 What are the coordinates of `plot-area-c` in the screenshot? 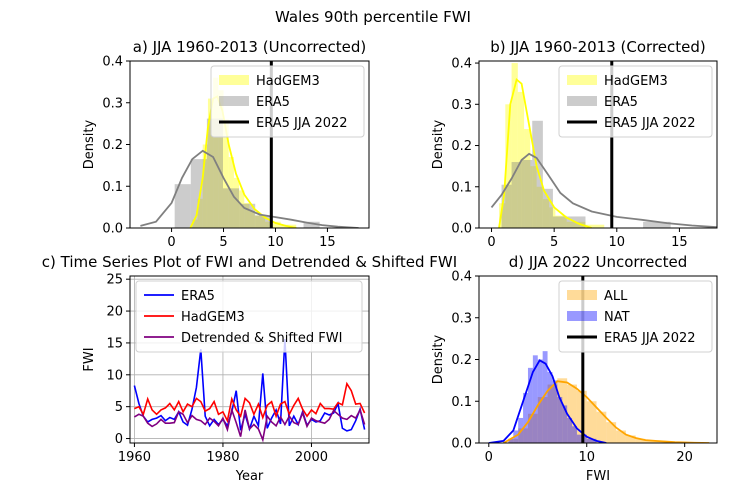 It's located at (249, 391).